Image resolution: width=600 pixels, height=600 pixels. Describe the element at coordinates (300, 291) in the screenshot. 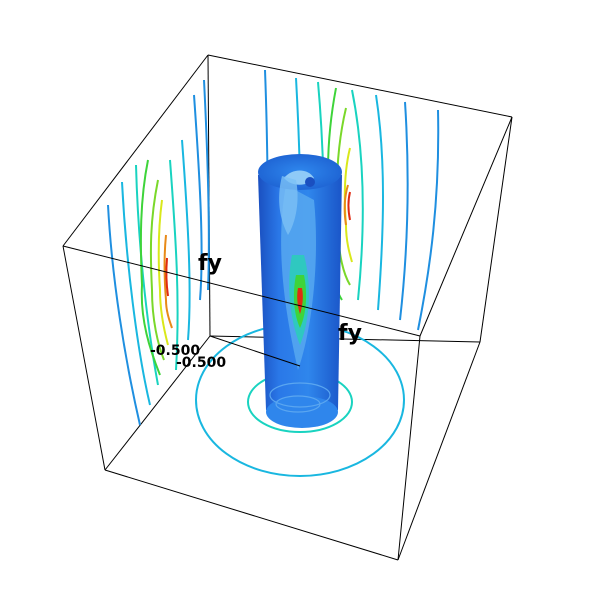

I see `cylinder-isosurface` at that location.